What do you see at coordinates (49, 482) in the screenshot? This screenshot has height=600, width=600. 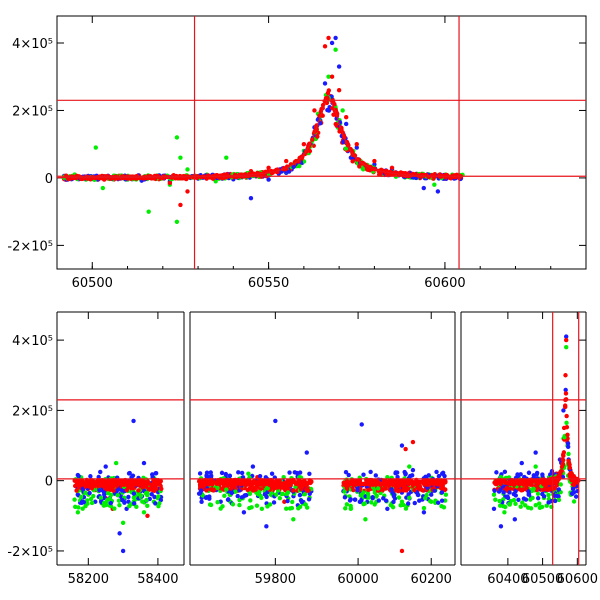 I see `bottom-y-tick-label: 0` at bounding box center [49, 482].